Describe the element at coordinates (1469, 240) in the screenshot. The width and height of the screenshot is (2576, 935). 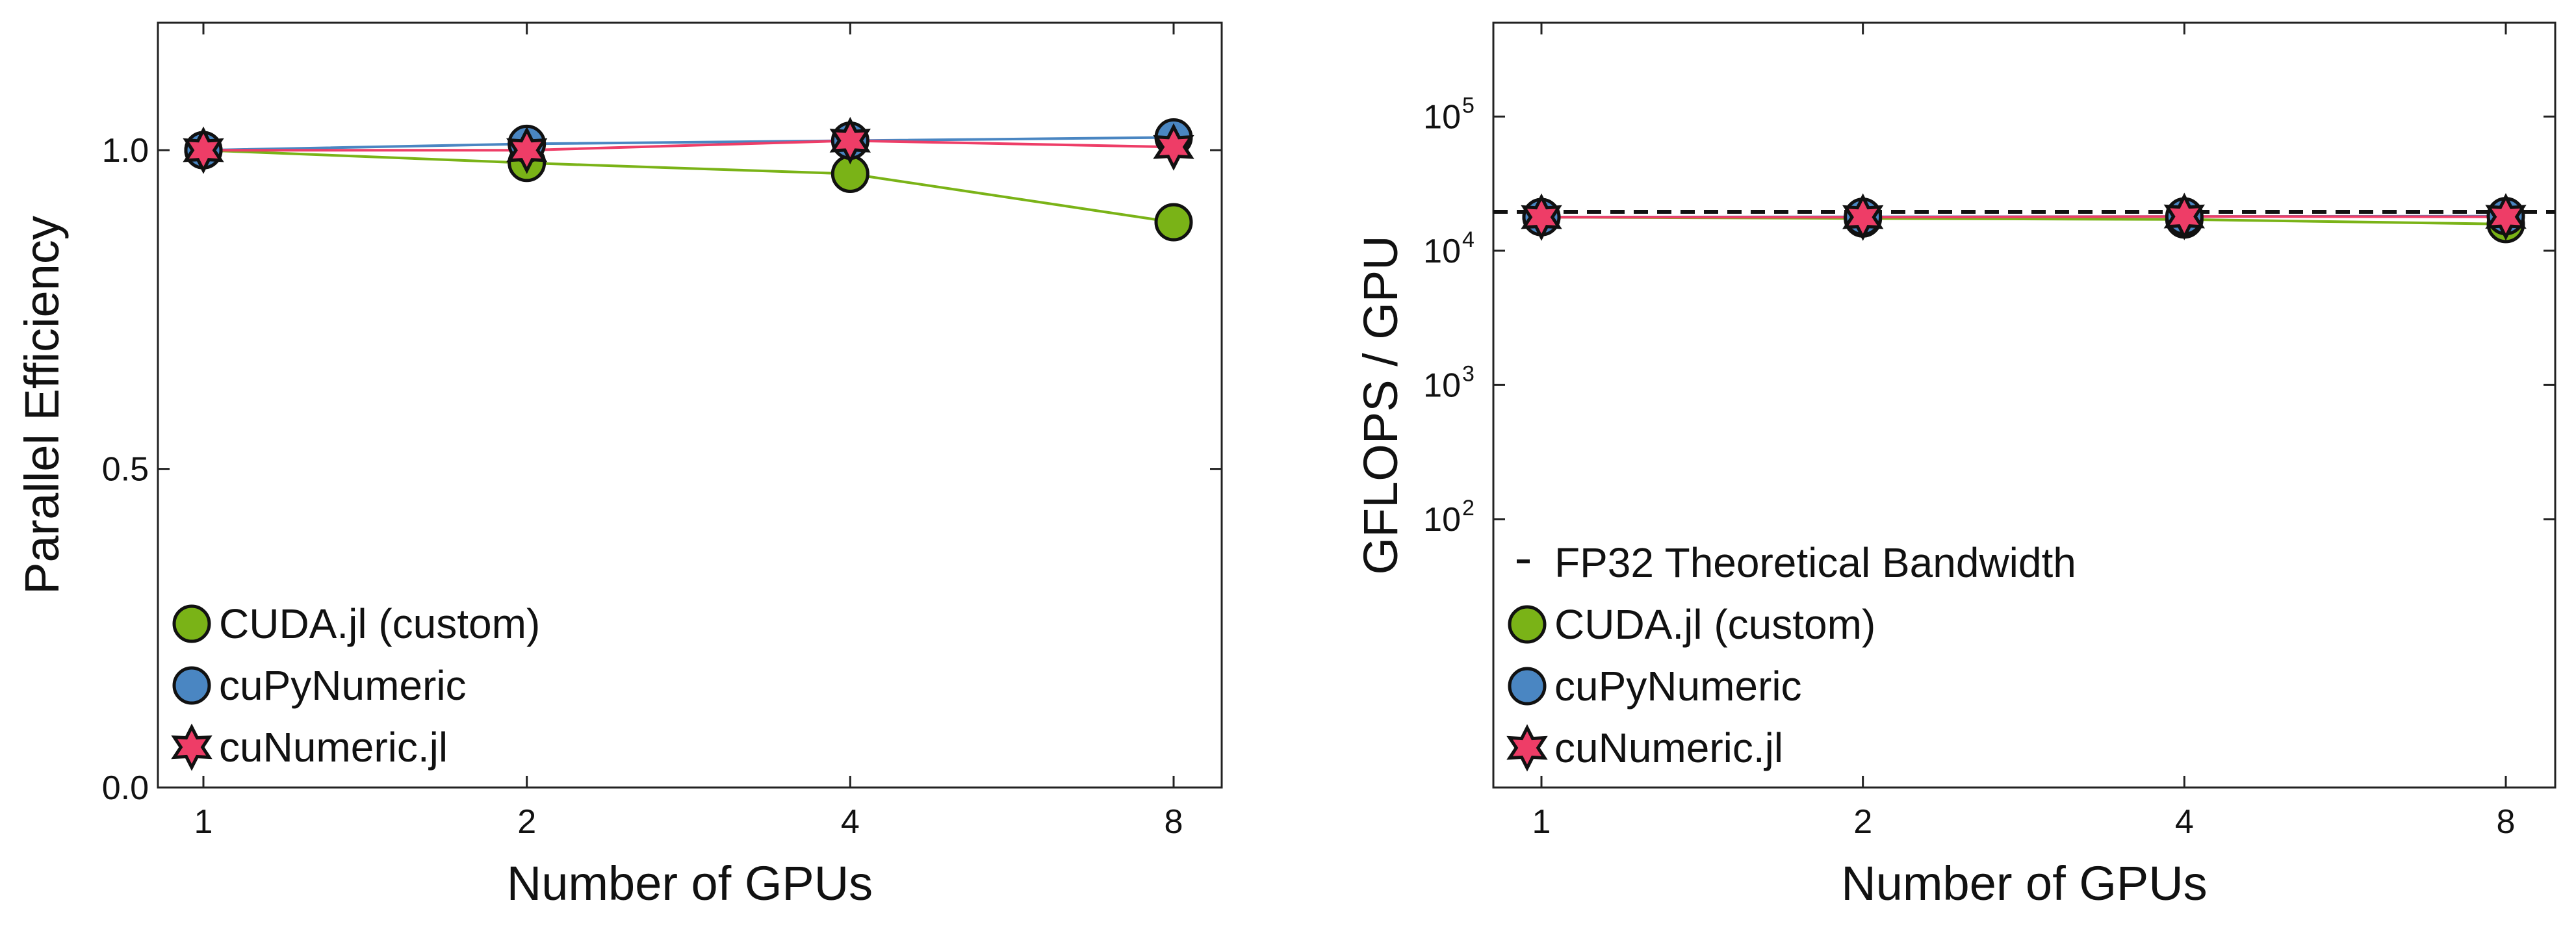
I see `y-tick-label-exponent: 4` at that location.